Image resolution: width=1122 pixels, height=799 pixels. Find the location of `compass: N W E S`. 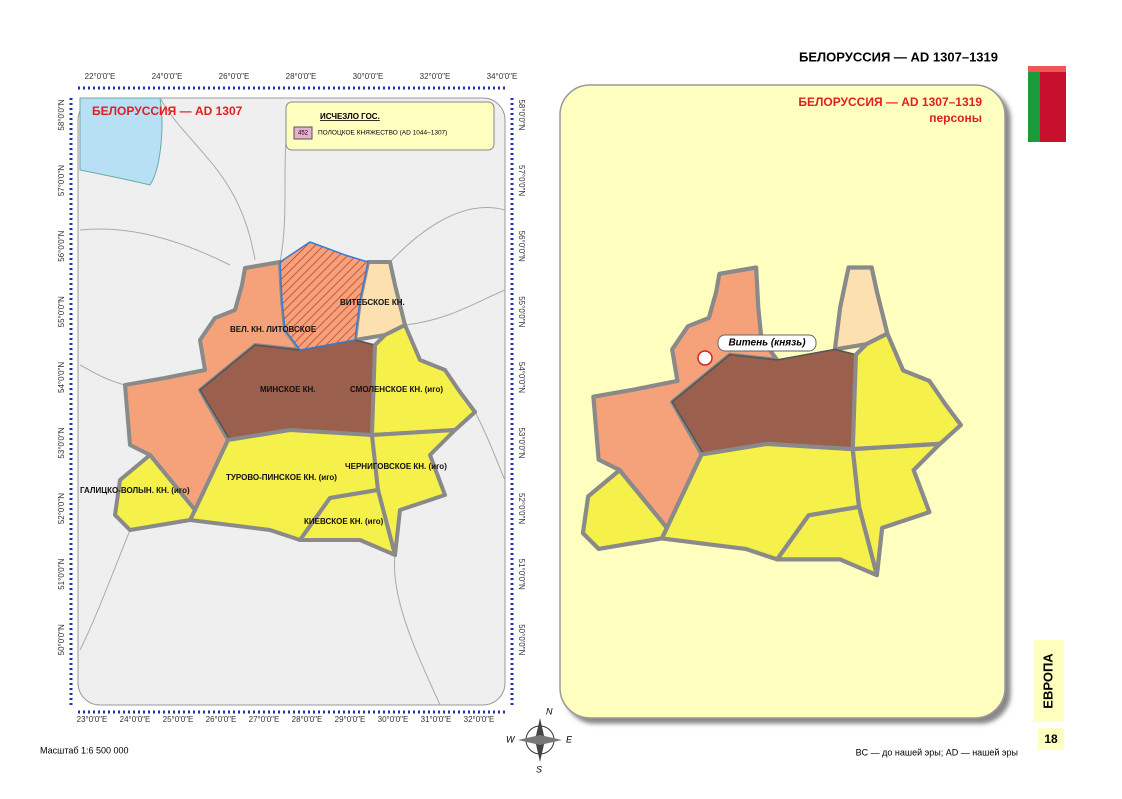

compass: N W E S is located at coordinates (539, 740).